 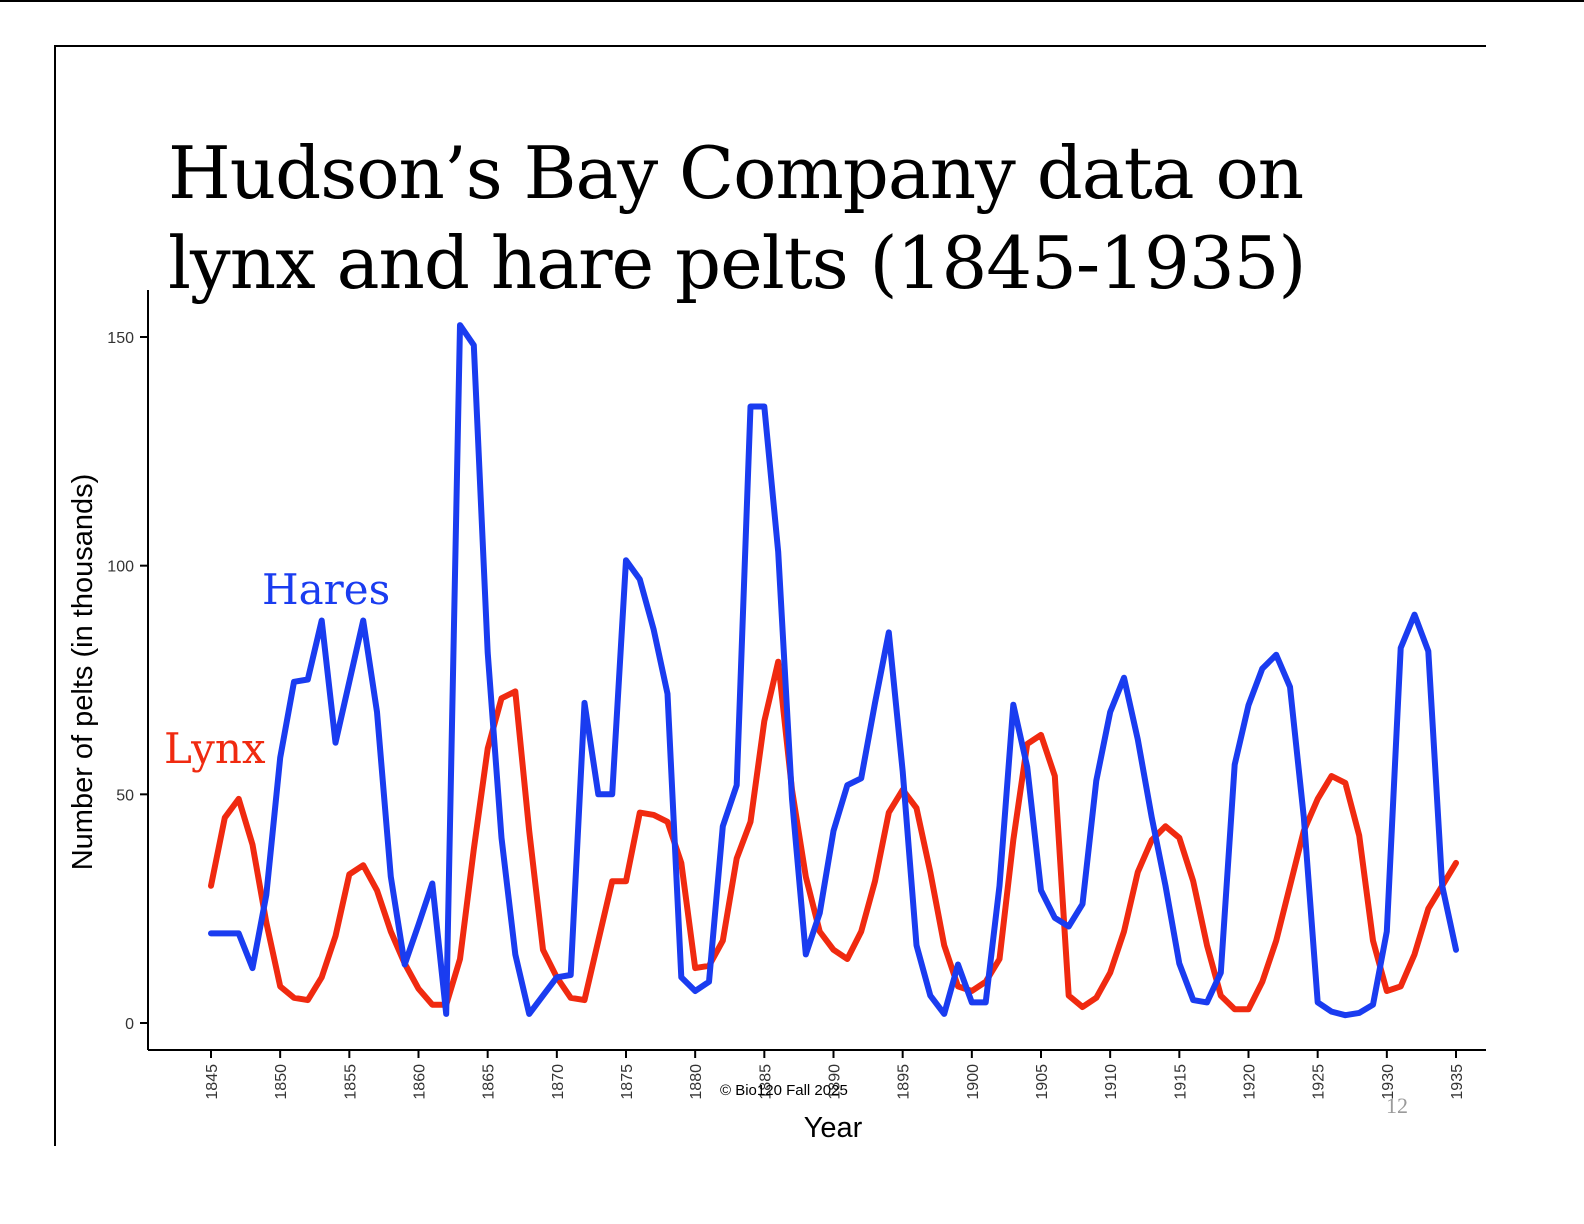 What do you see at coordinates (1180, 1082) in the screenshot?
I see `x-tick-label: 1915` at bounding box center [1180, 1082].